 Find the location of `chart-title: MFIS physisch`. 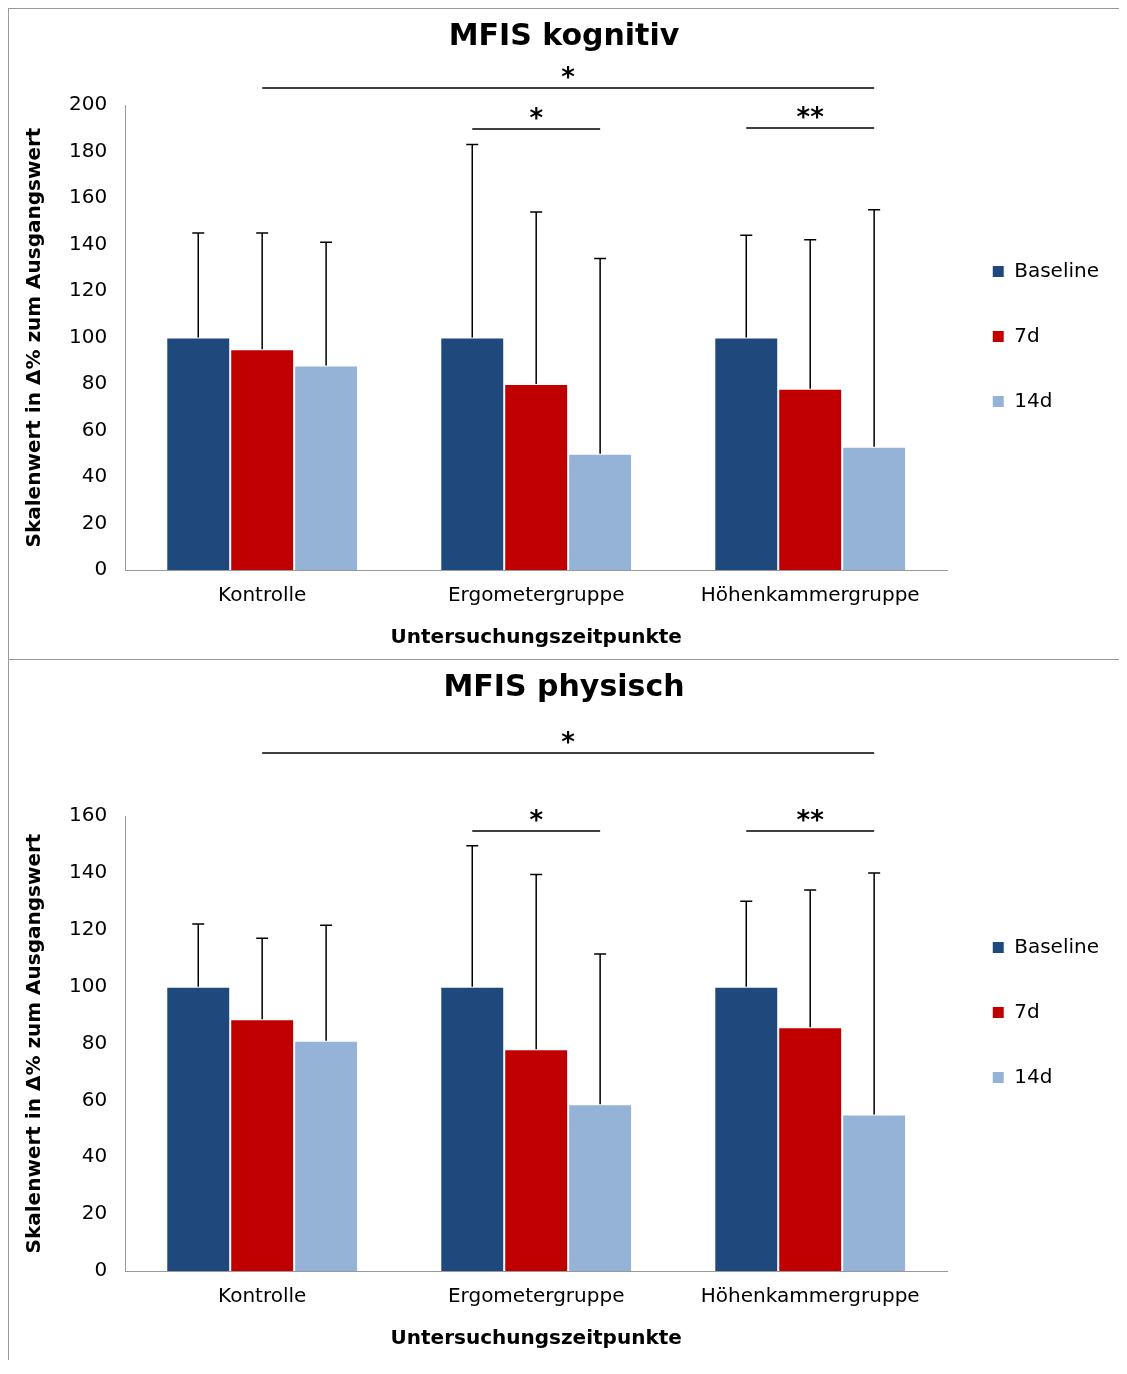

chart-title: MFIS physisch is located at coordinates (564, 685).